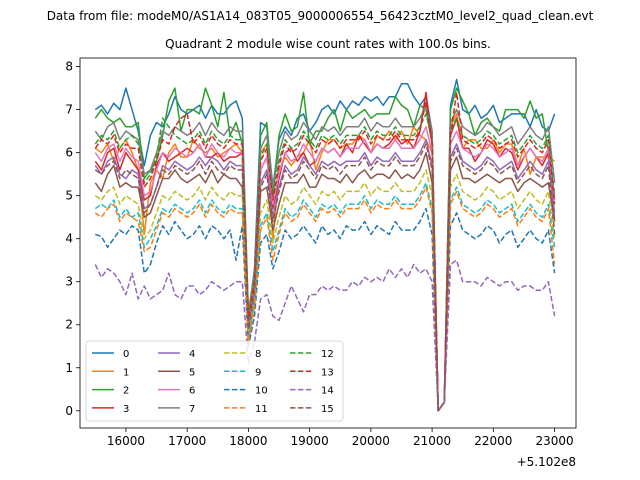 This screenshot has height=480, width=640. Describe the element at coordinates (69, 153) in the screenshot. I see `y-tick-label: 6` at that location.